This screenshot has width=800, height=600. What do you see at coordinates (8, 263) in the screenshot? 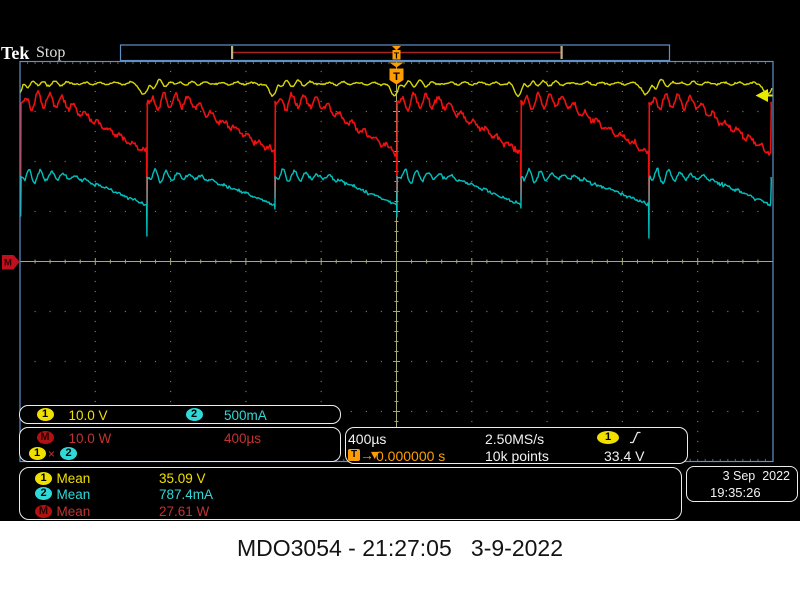
I see `svg-text: M` at bounding box center [8, 263].